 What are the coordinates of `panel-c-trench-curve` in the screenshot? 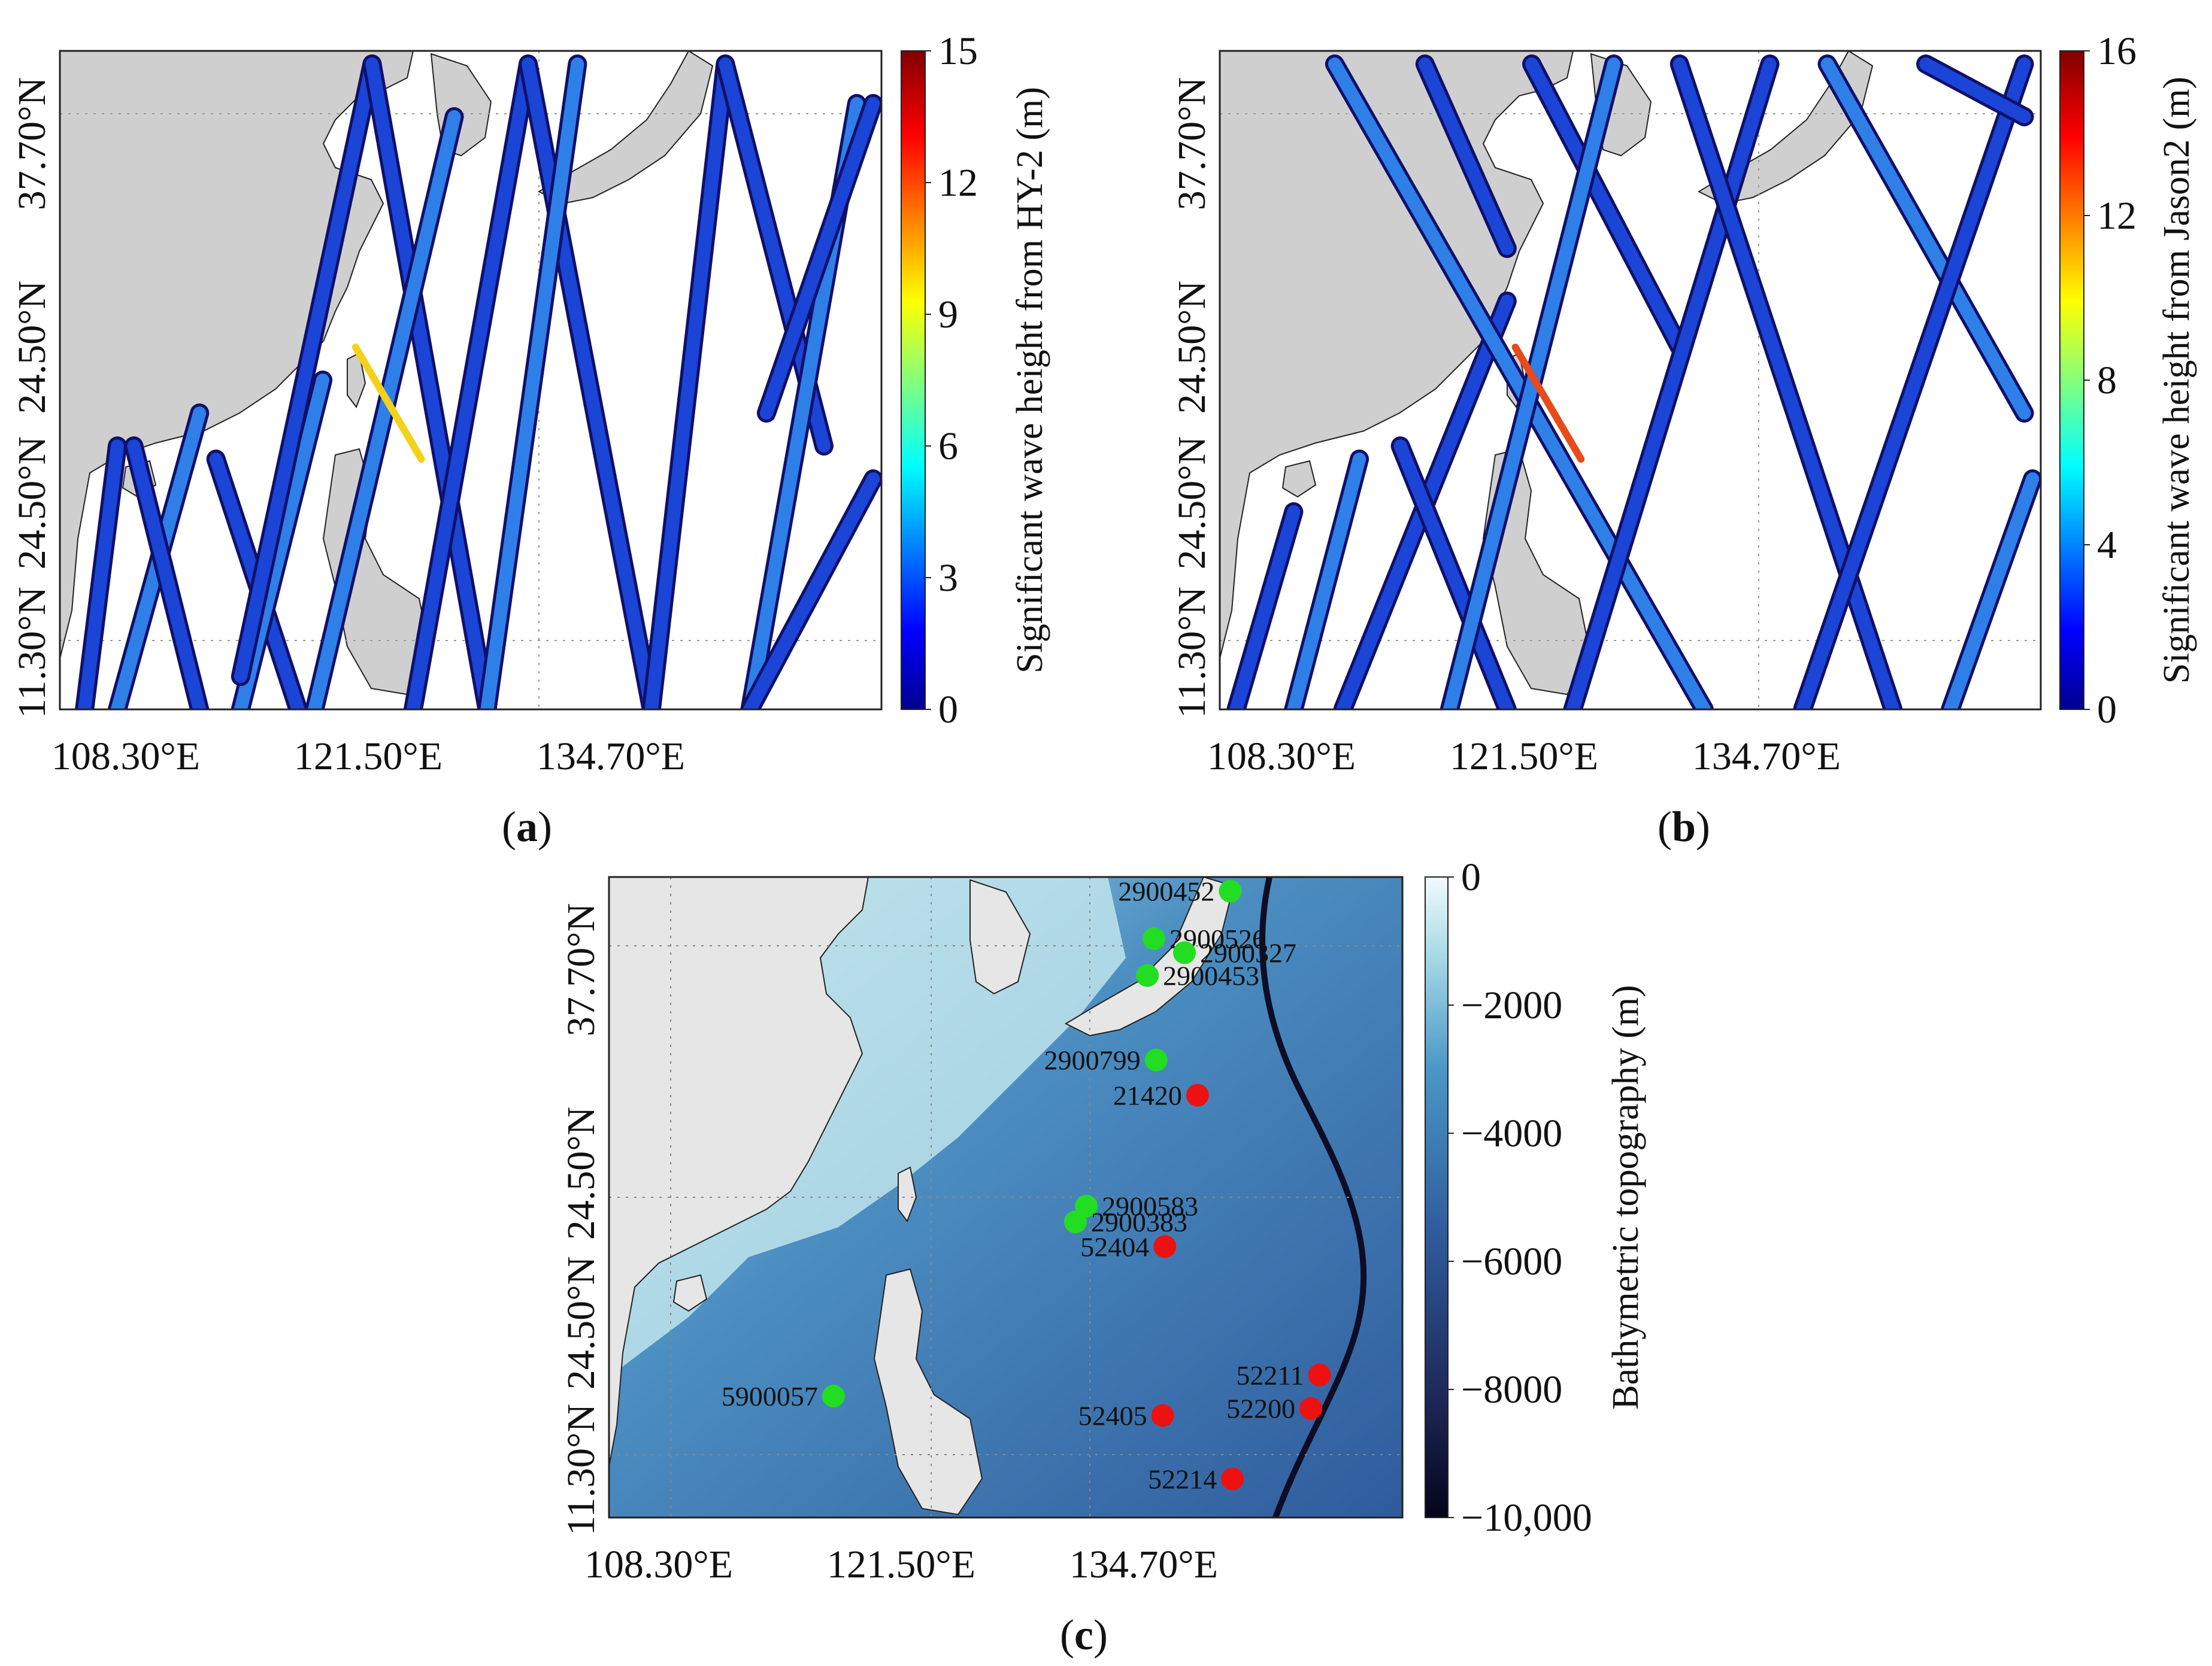 It's located at (1313, 1197).